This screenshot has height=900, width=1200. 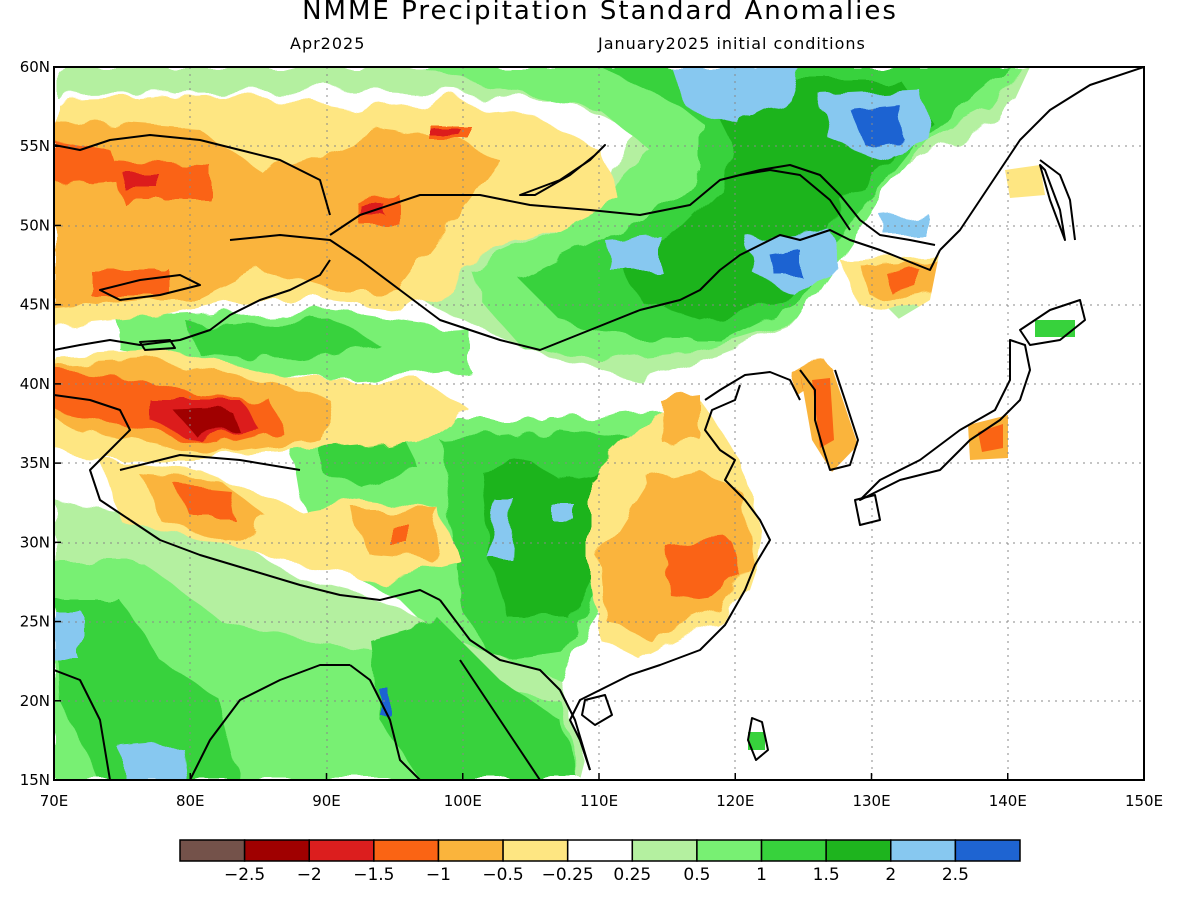 What do you see at coordinates (157, 345) in the screenshot?
I see `issyk-kul` at bounding box center [157, 345].